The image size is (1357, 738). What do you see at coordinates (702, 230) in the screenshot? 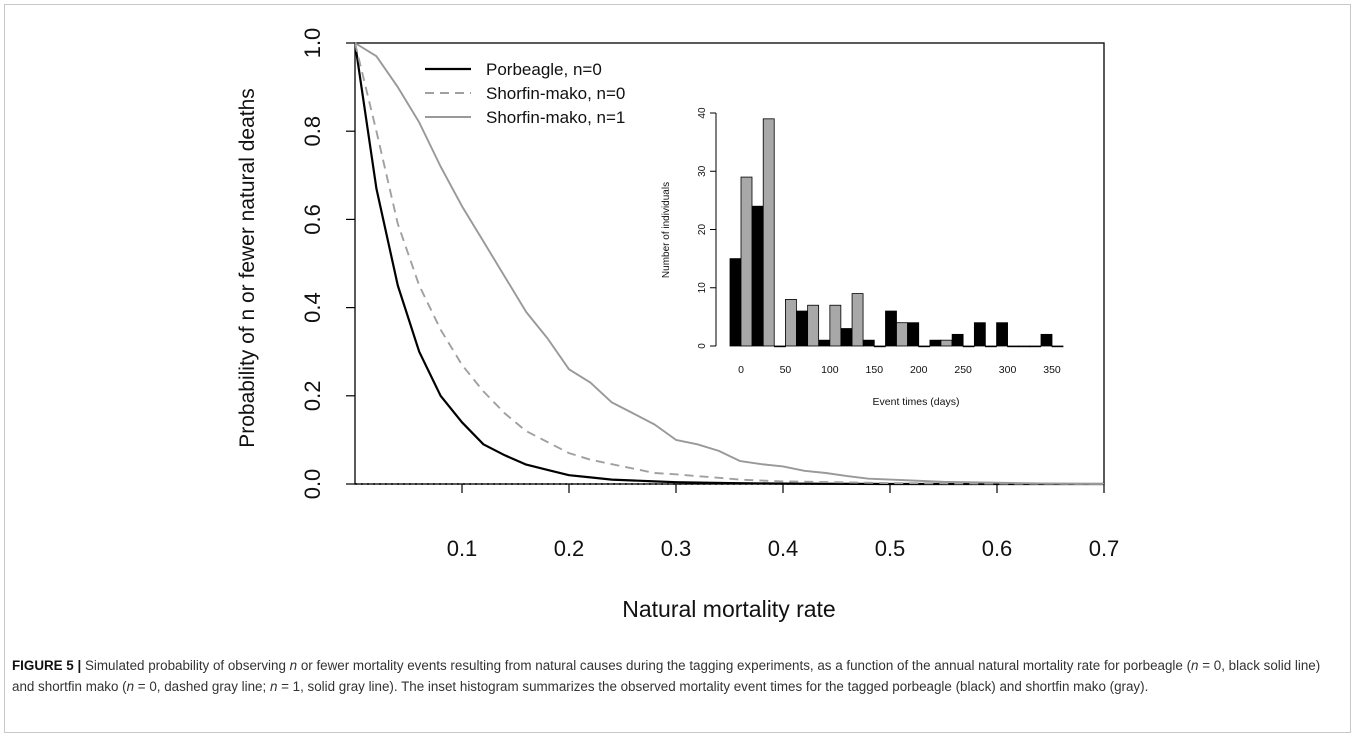
I see `inset-y-tick-label: 20` at bounding box center [702, 230].